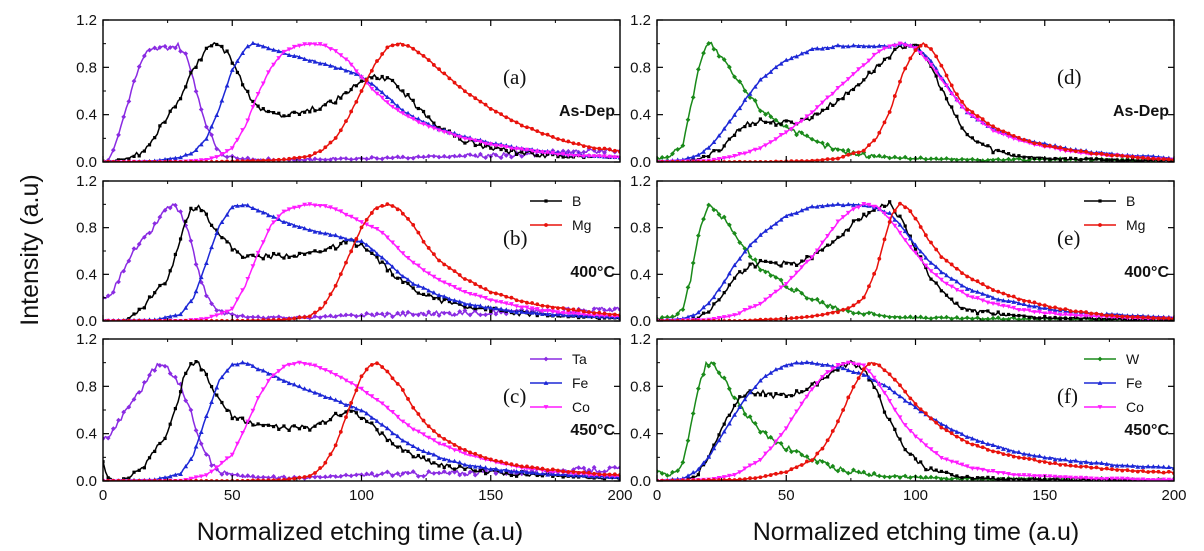  What do you see at coordinates (86, 339) in the screenshot?
I see `y-tick-label: 1.2` at bounding box center [86, 339].